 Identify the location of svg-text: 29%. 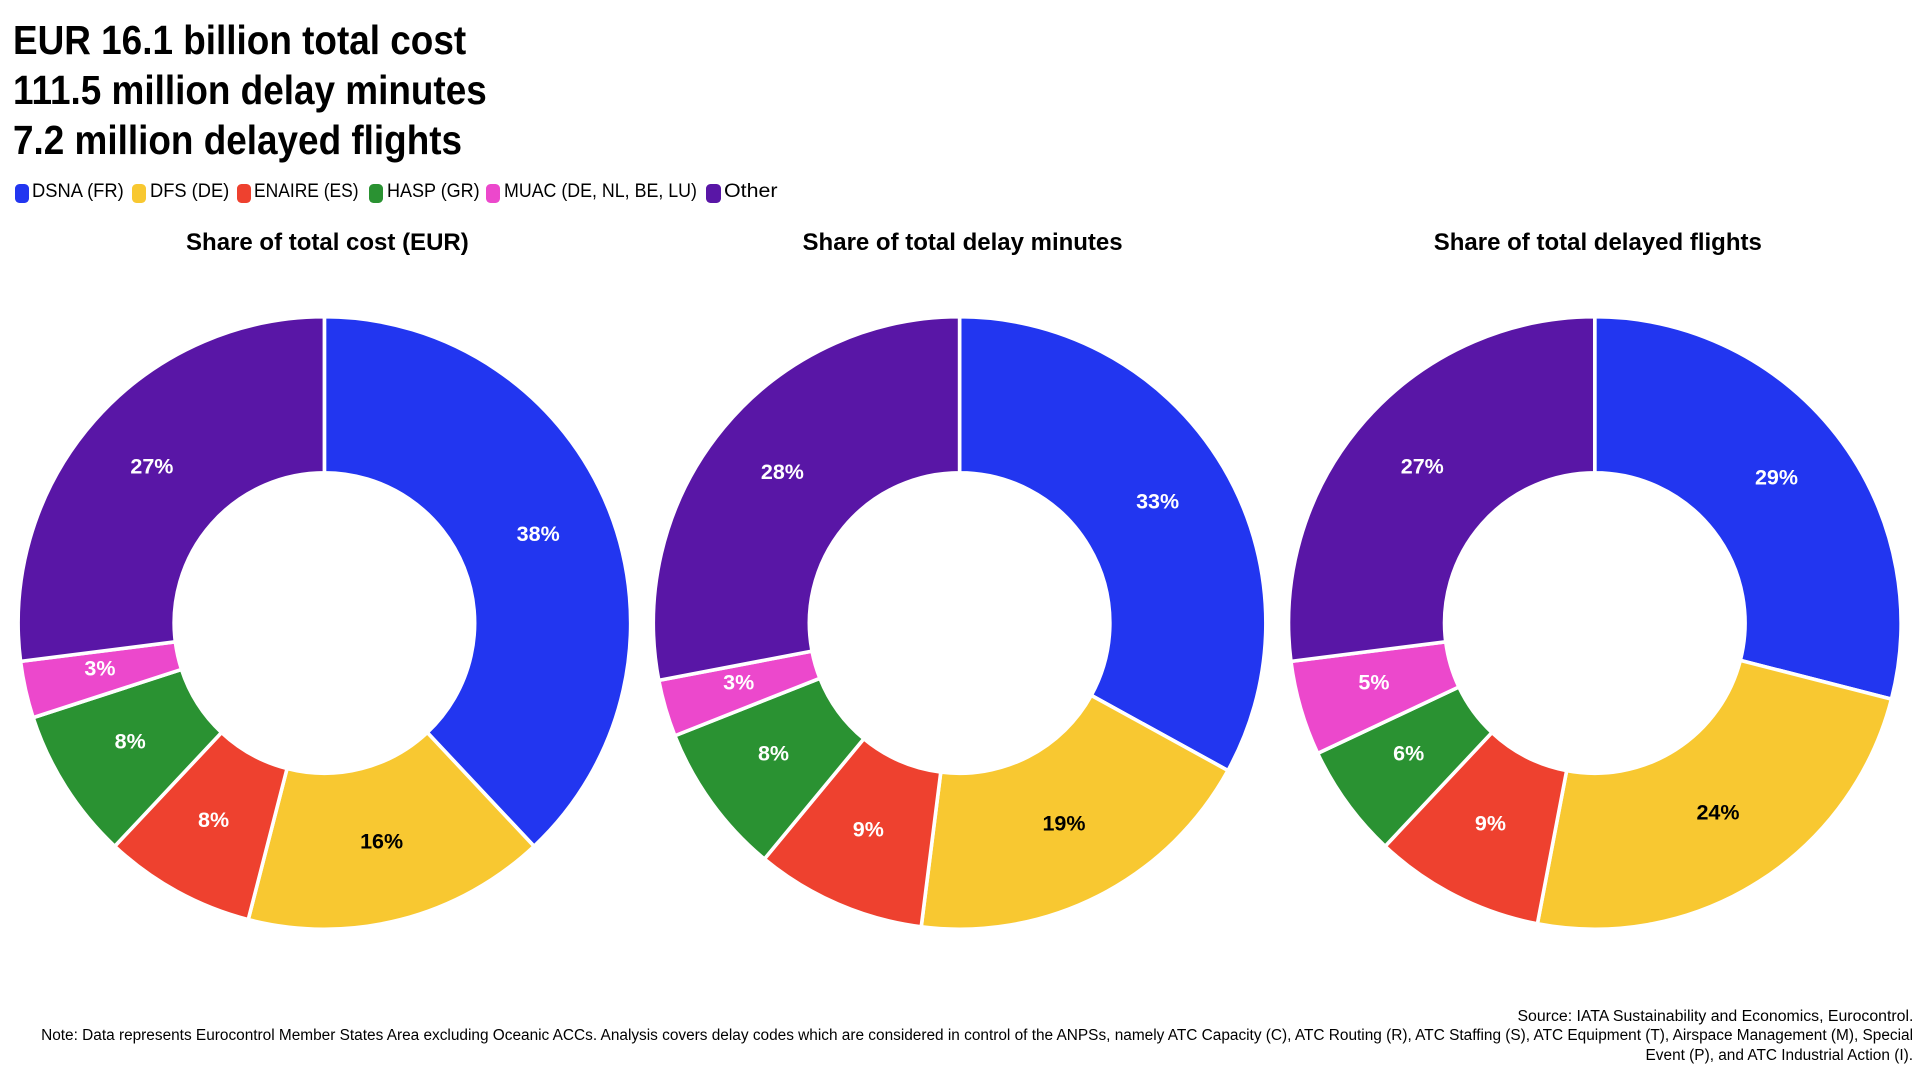
(1776, 478).